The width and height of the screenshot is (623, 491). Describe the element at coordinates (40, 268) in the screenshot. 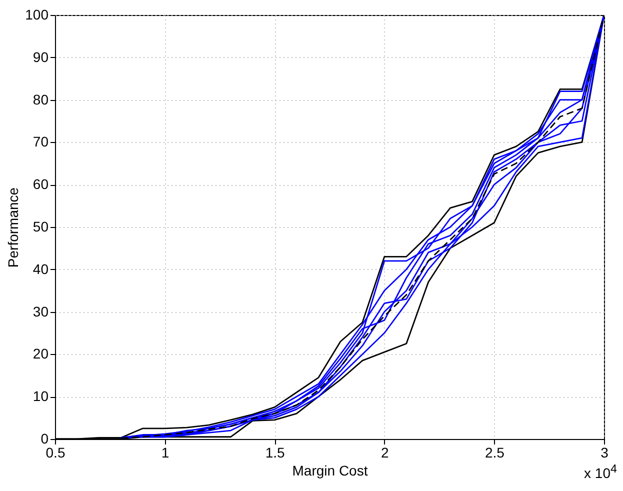

I see `y-tick-label: 40` at that location.